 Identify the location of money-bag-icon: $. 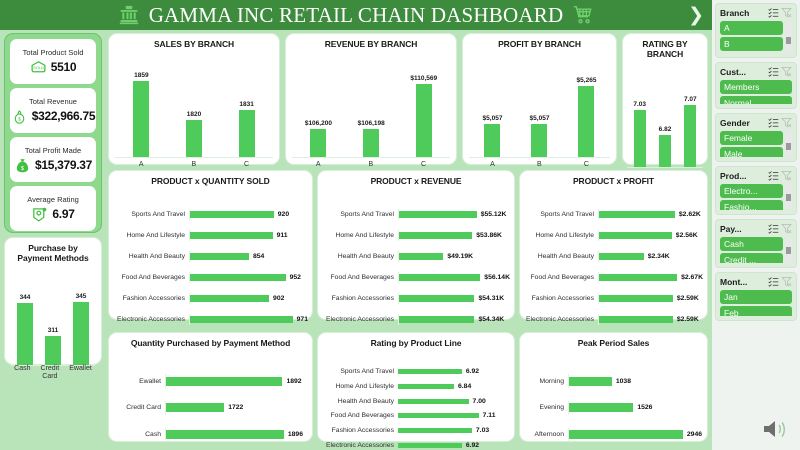
(22, 165).